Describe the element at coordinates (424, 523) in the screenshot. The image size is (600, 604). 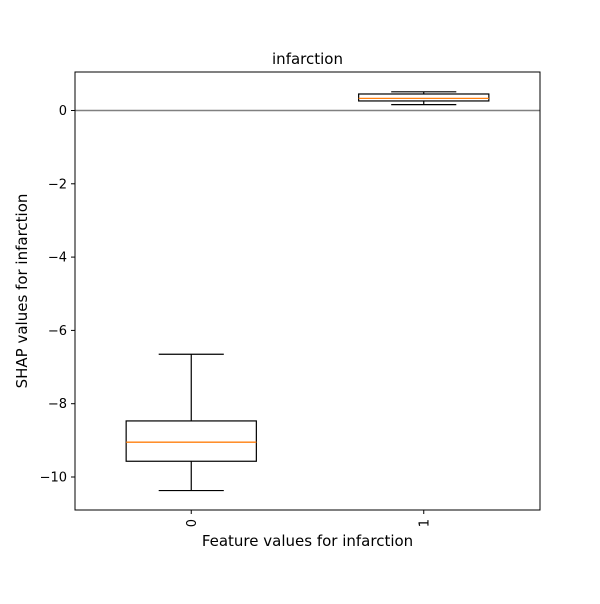
I see `x-tick-label: 1` at that location.